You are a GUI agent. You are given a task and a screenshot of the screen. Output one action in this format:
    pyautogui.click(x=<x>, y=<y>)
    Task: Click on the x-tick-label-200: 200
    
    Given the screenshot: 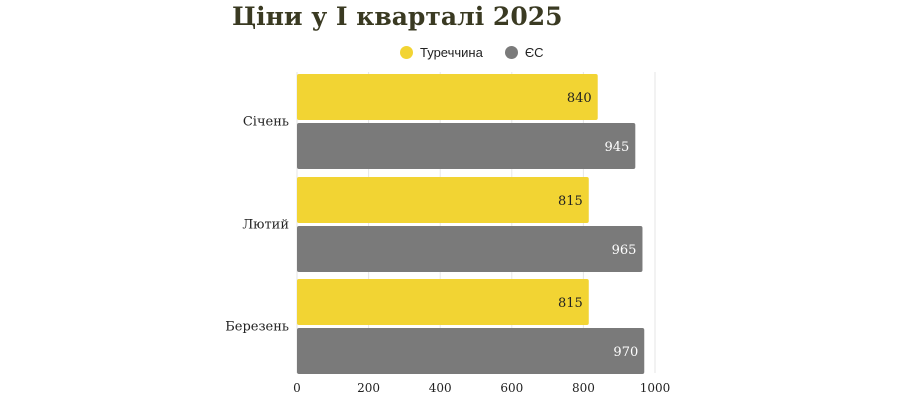 What is the action you would take?
    pyautogui.click(x=368, y=388)
    